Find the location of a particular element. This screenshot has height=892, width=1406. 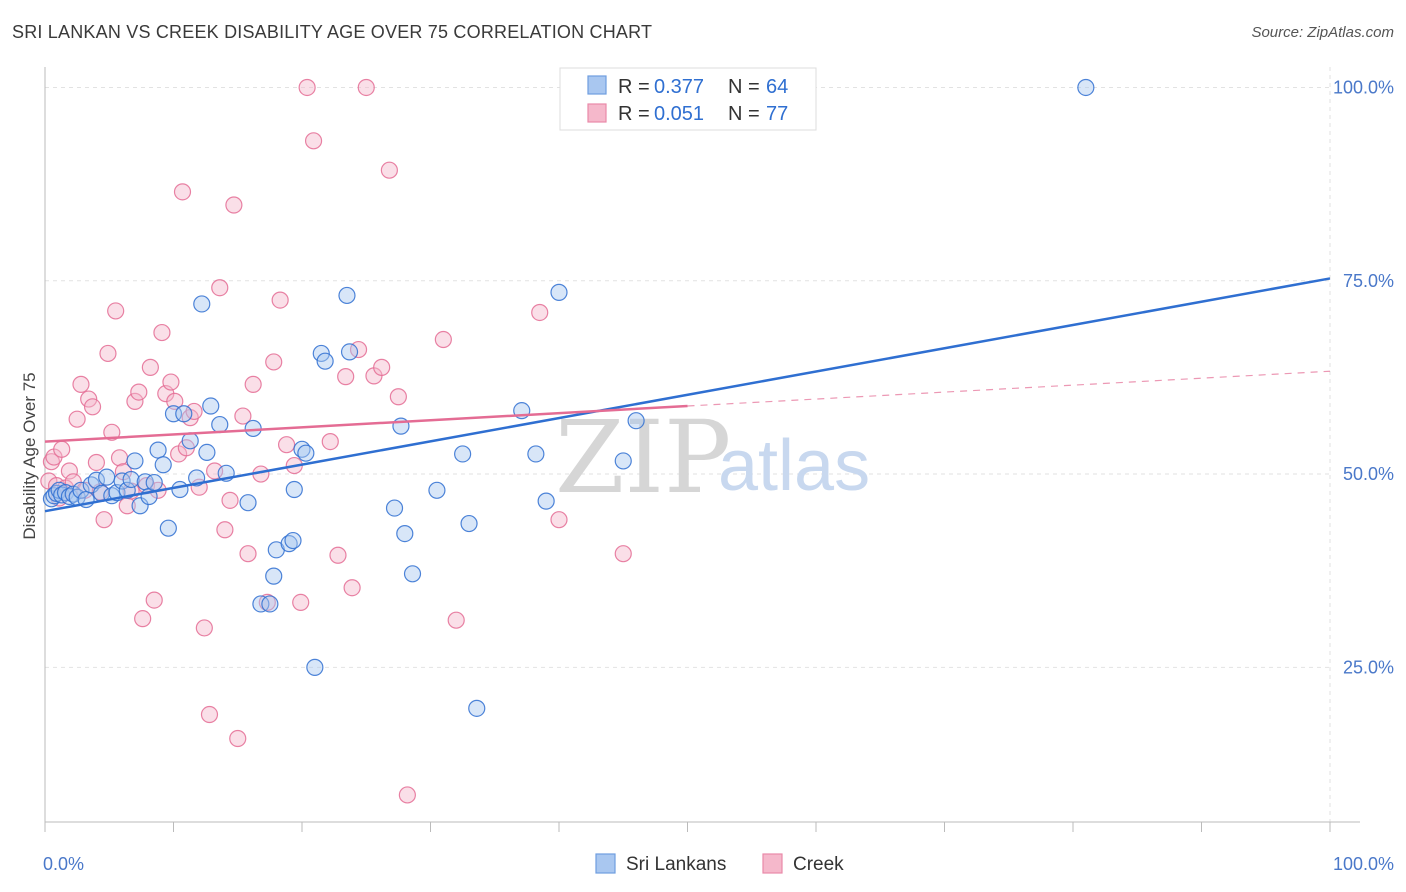

legend: R = 0.377 N = 64 R = 0.051 N = 77 is located at coordinates (688, 99).